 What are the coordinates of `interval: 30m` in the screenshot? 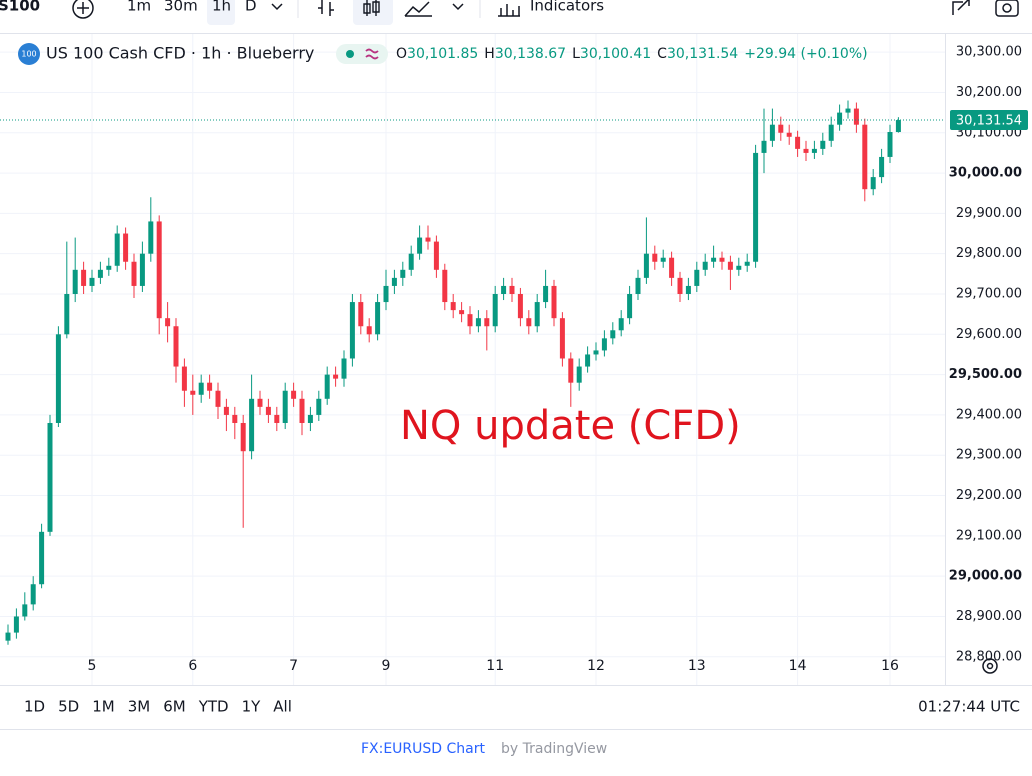 It's located at (181, 7).